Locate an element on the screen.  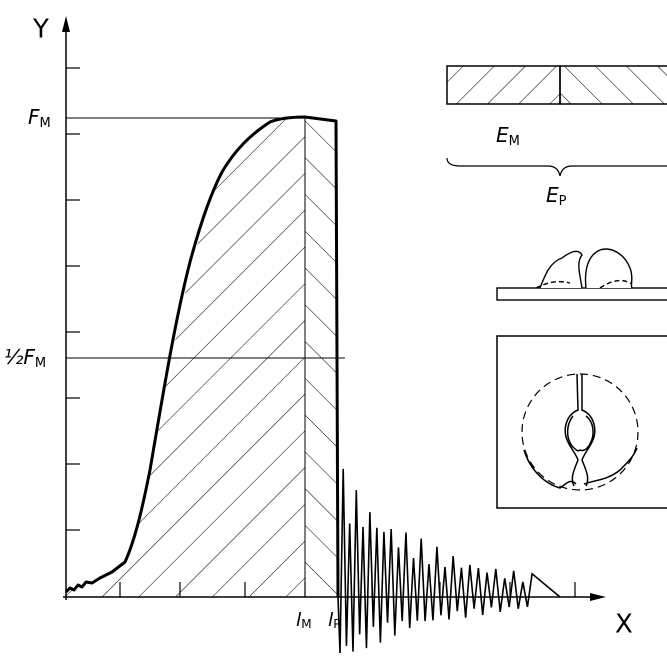
oscillation is located at coordinates (449, 561).